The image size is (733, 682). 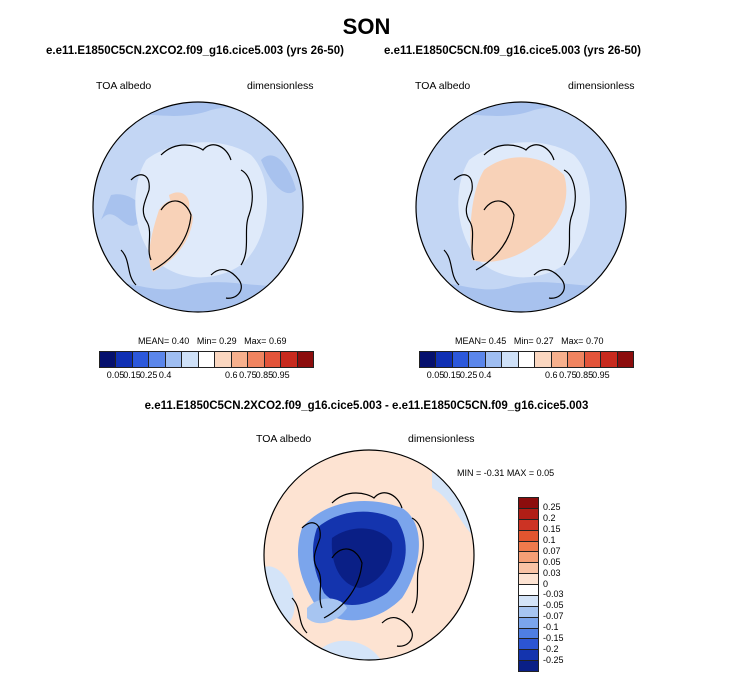 I want to click on diff-colorbar-tick-label: 0.25, so click(x=552, y=506).